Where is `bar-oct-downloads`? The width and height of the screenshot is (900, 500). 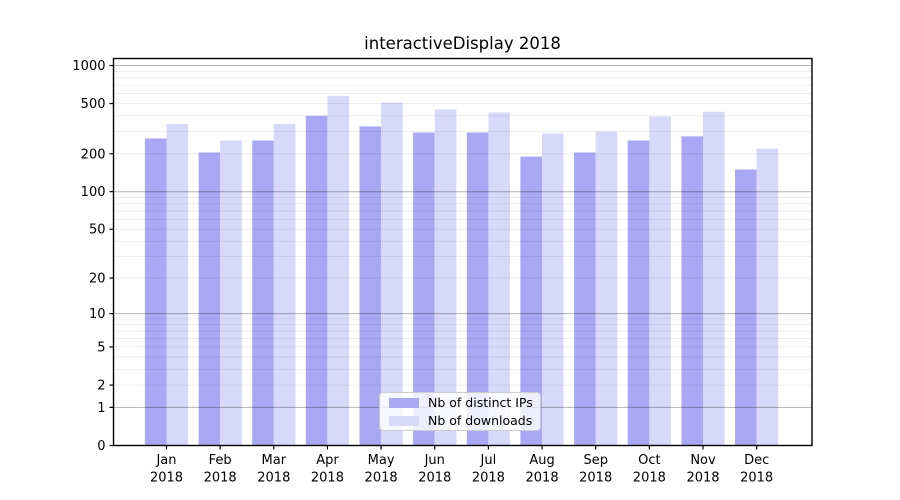 bar-oct-downloads is located at coordinates (660, 281).